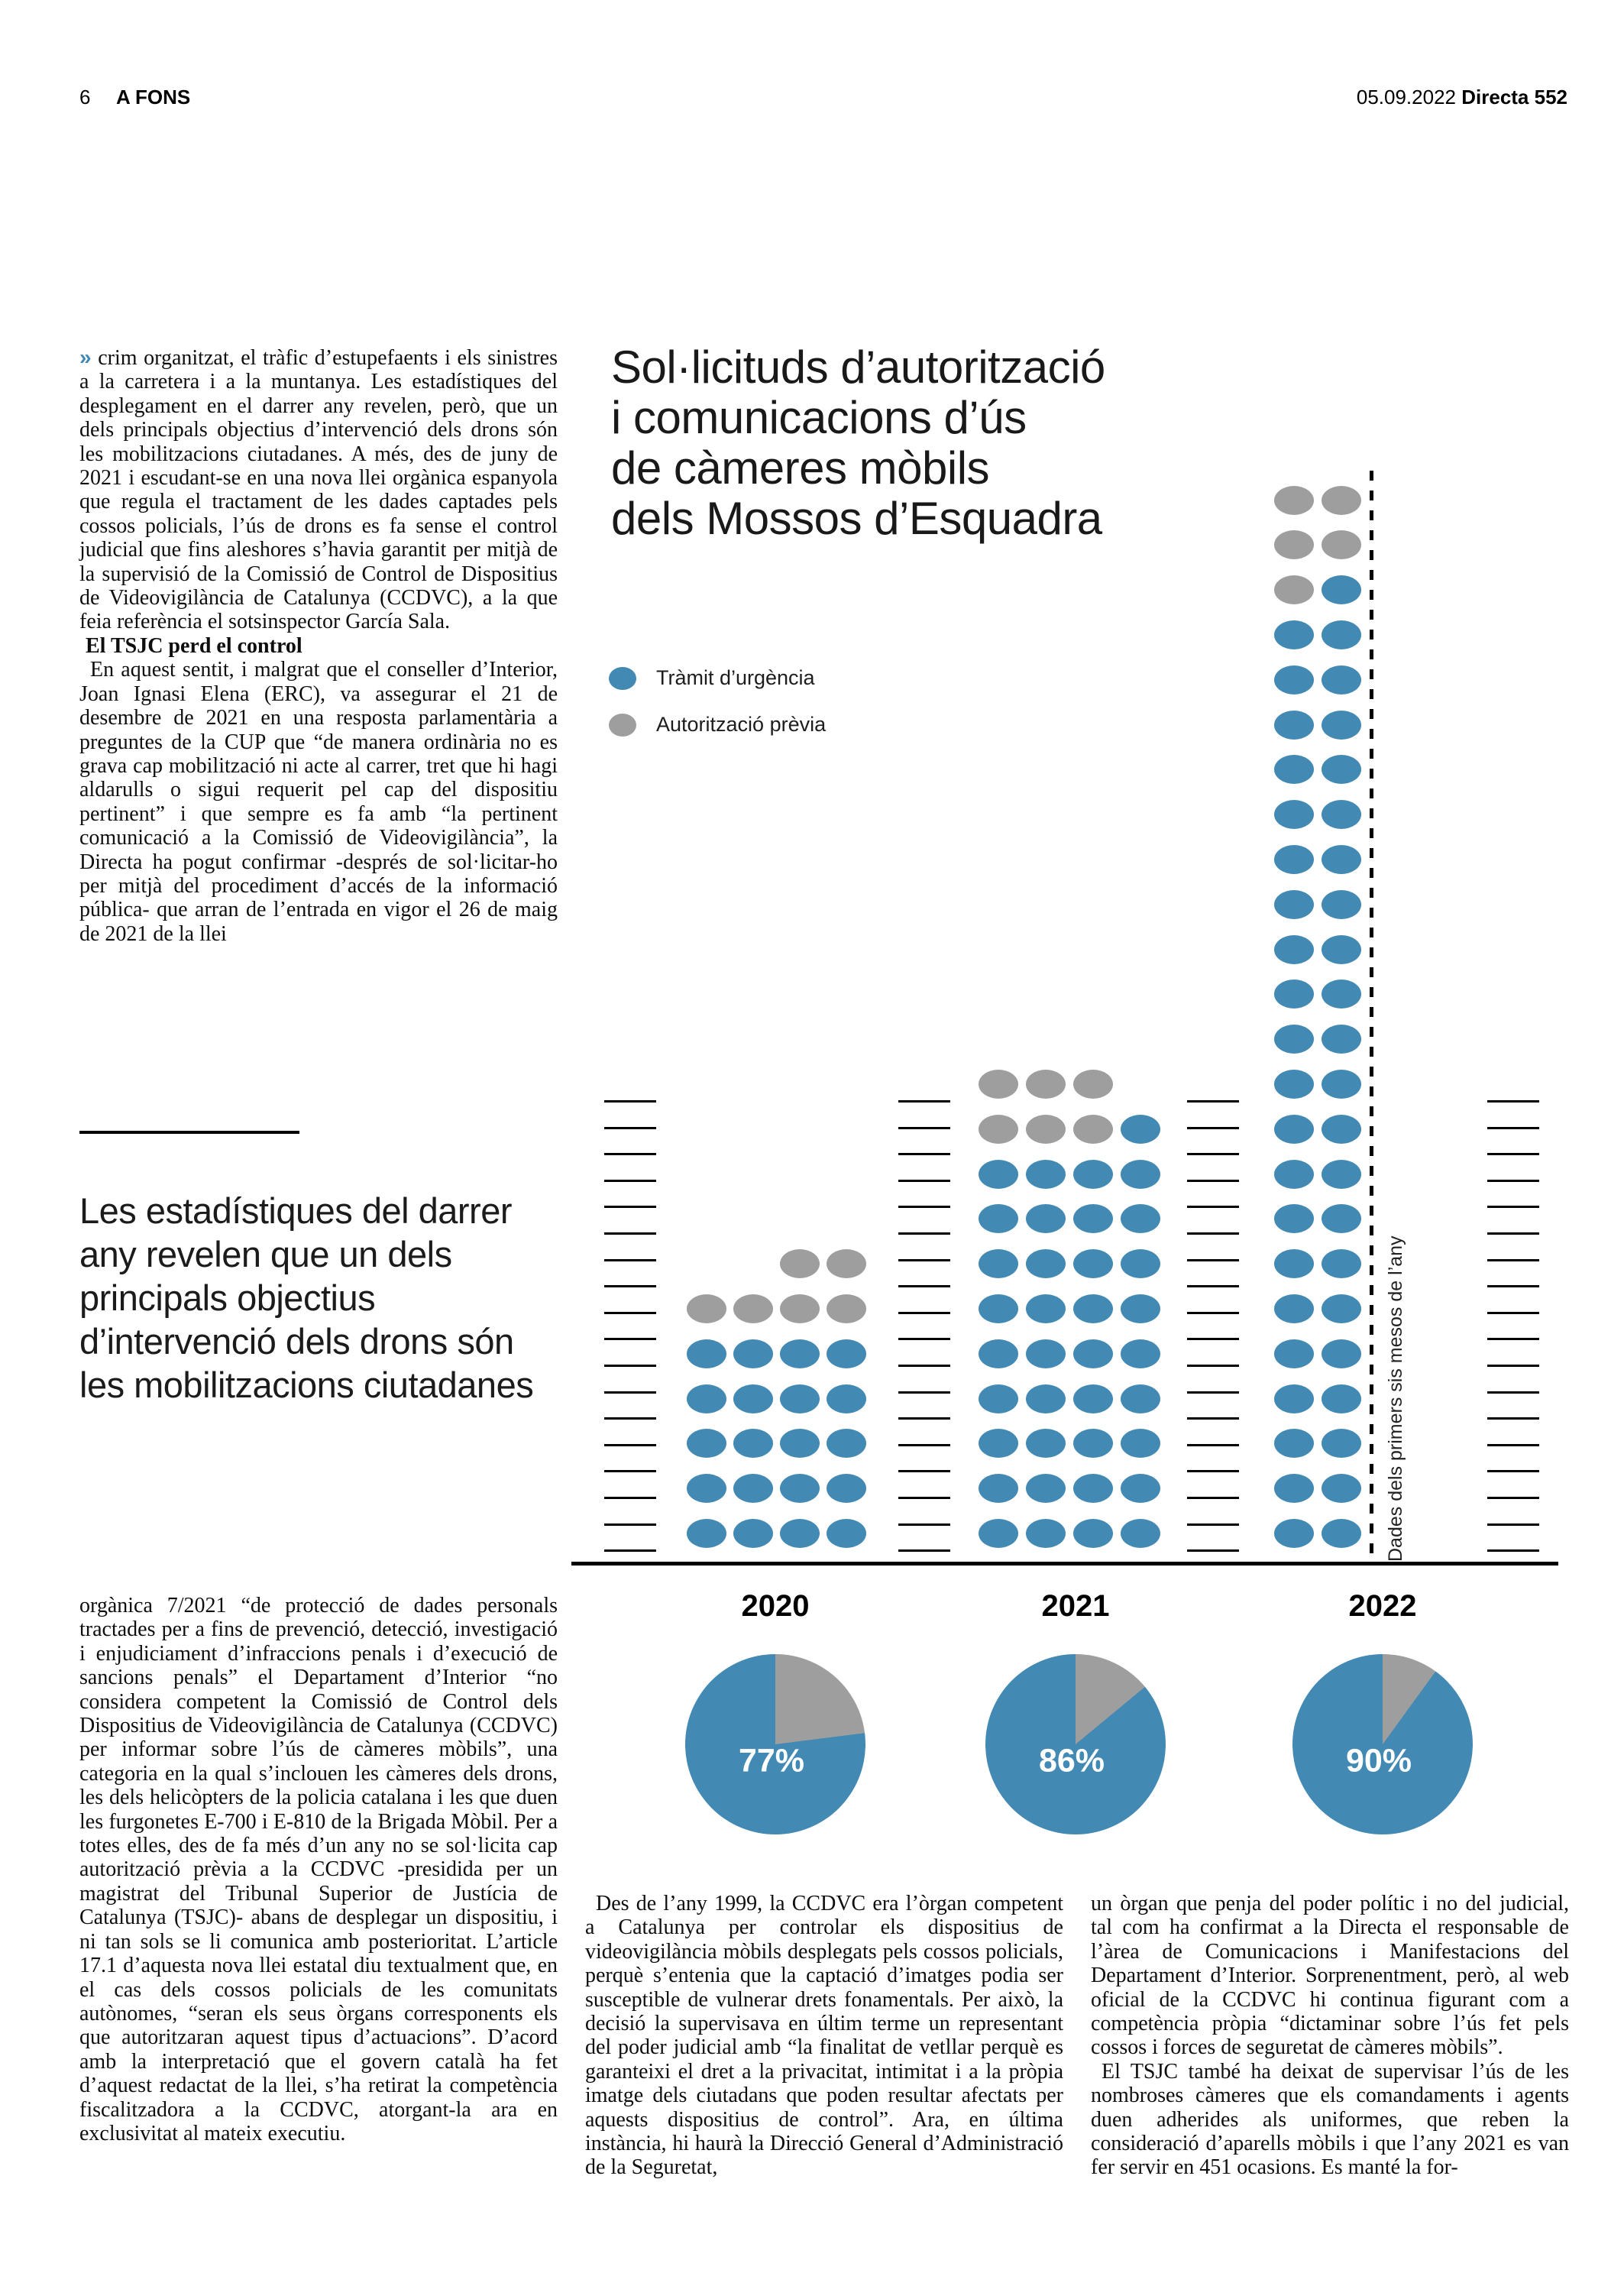 The image size is (1624, 2286). I want to click on legend-item-urgent: Tràmit d’urgència, so click(717, 678).